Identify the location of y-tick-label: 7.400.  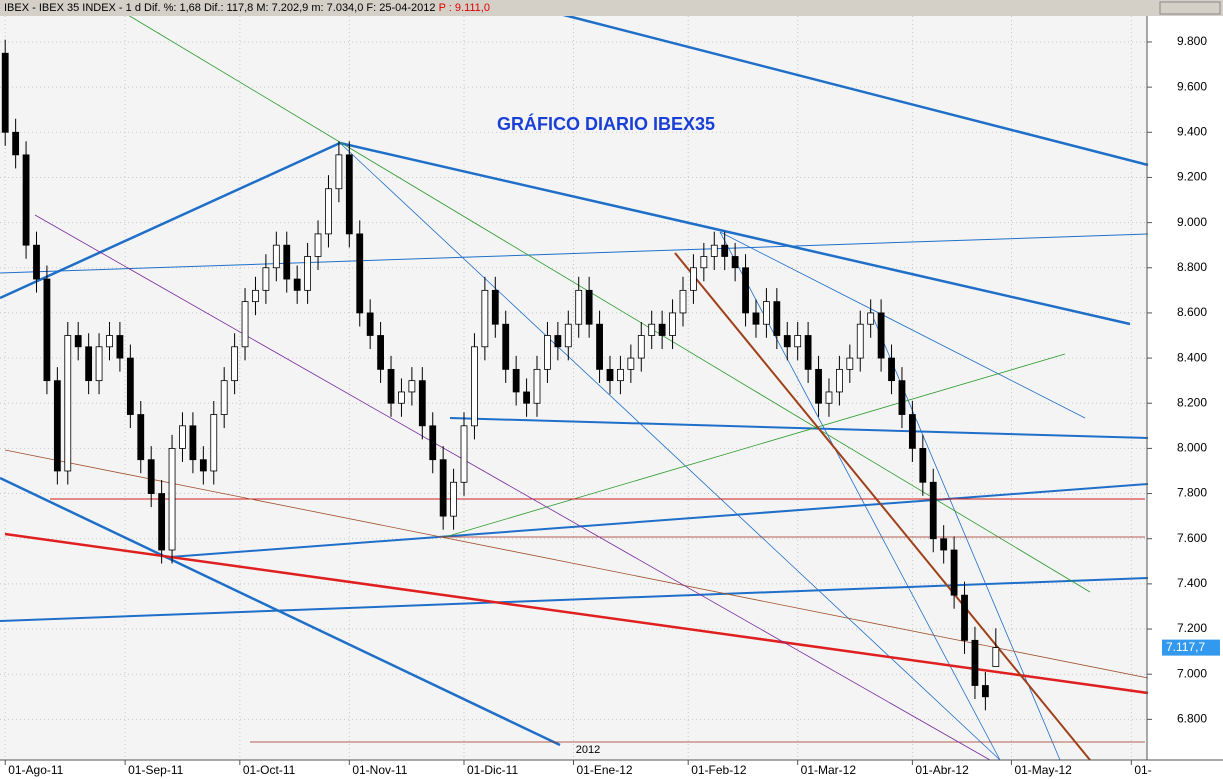
(1192, 583).